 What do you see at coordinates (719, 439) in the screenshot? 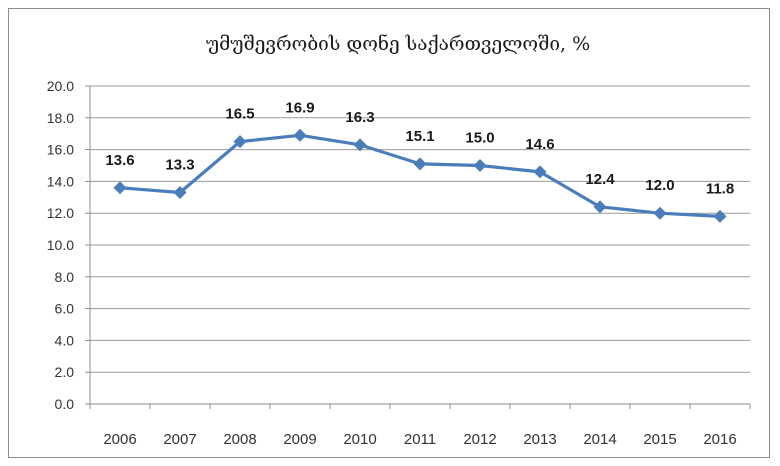
I see `x-tick-label: 2016` at bounding box center [719, 439].